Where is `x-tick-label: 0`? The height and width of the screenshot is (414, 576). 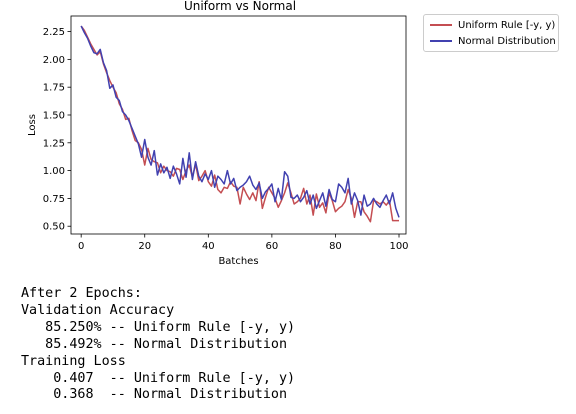
x-tick-label: 0 is located at coordinates (81, 246).